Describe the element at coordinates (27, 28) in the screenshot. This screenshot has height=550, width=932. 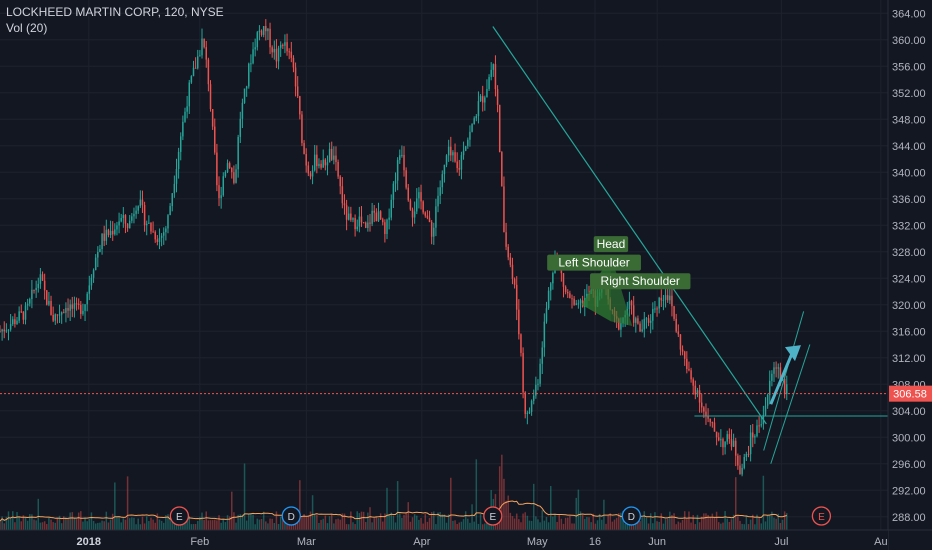
I see `volume-indicator-label: Vol (20)` at that location.